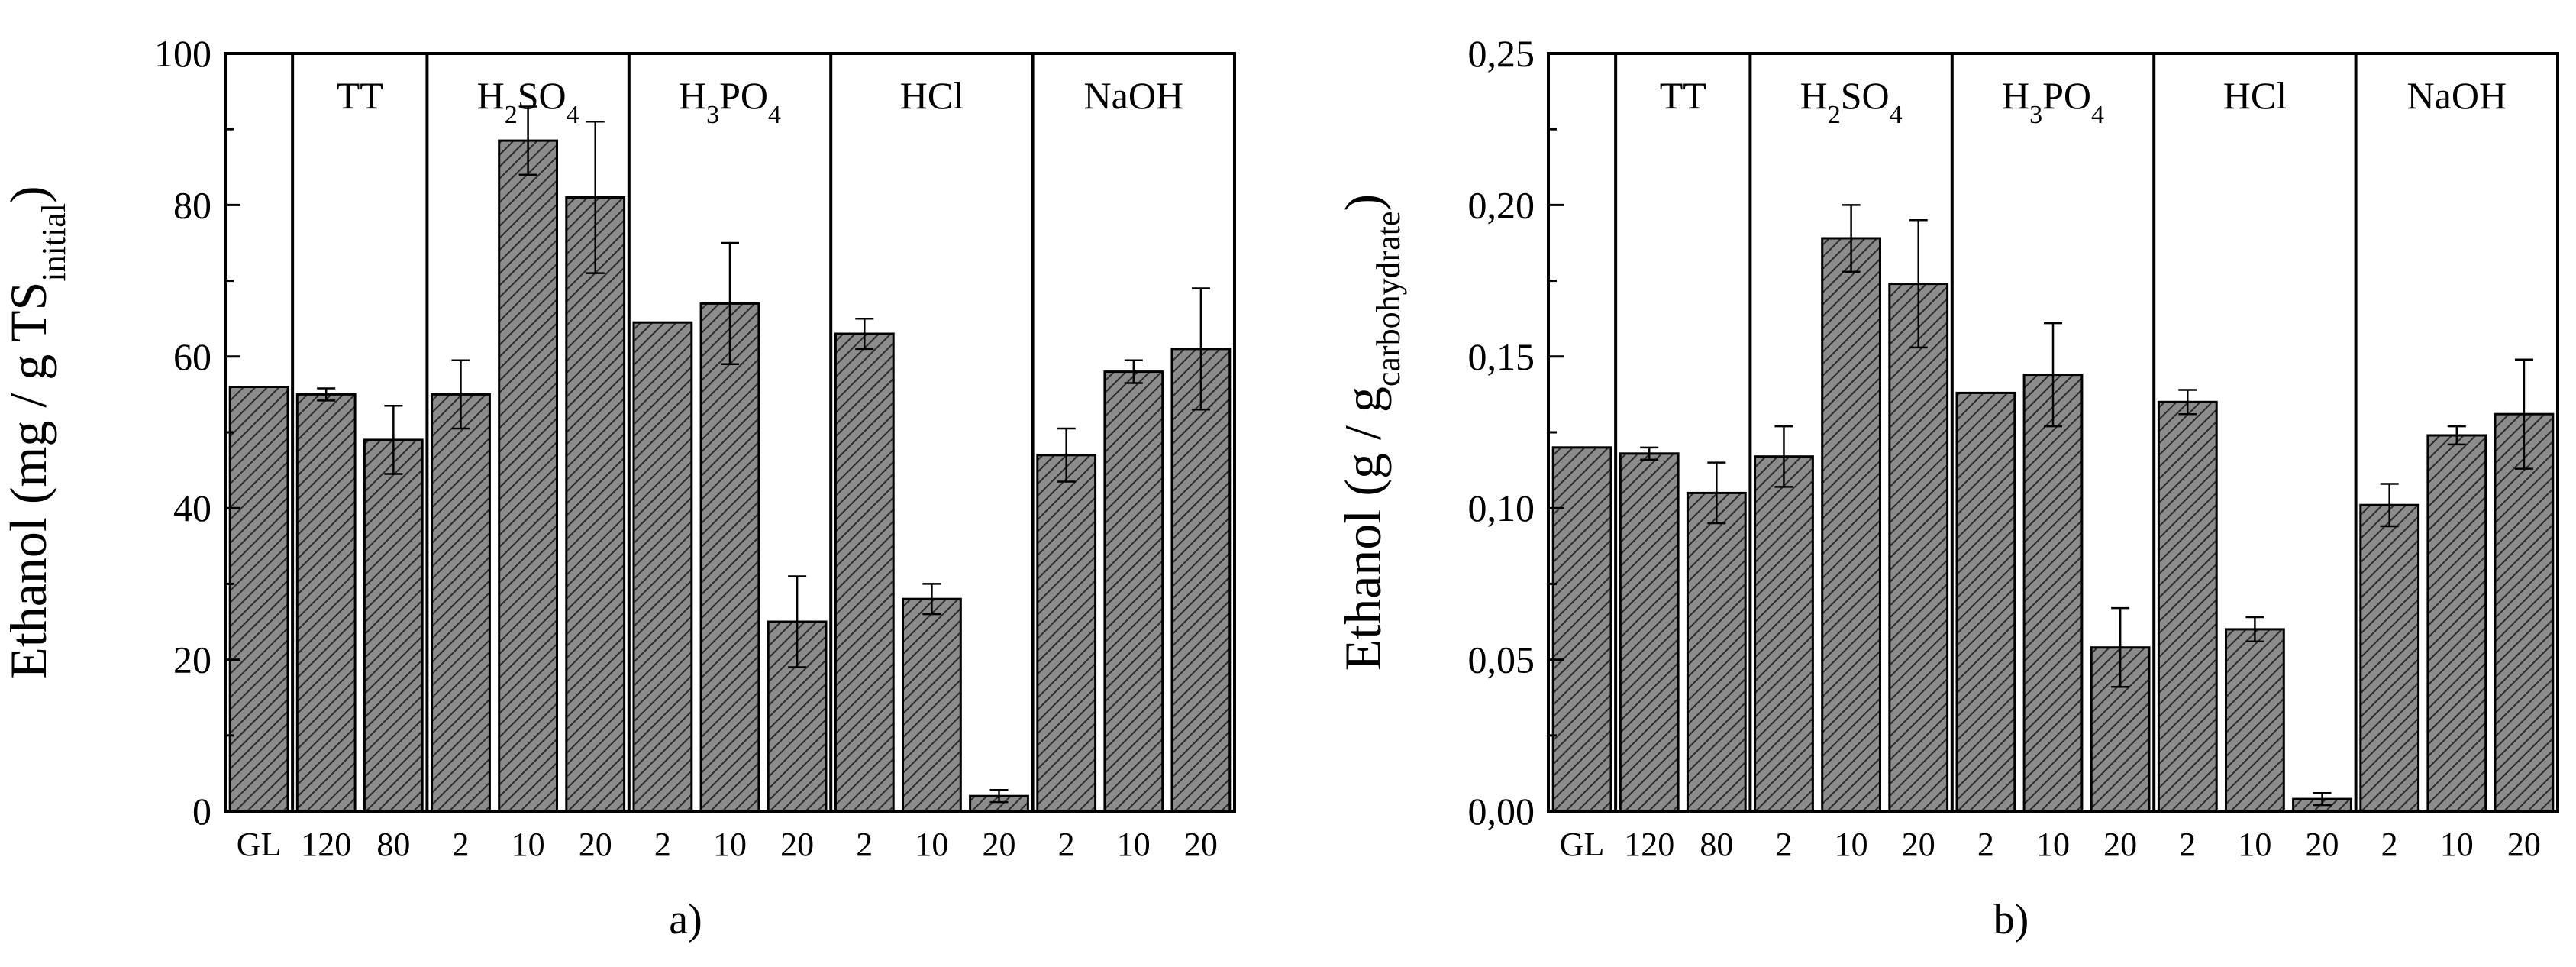 The height and width of the screenshot is (967, 2576). I want to click on y-tick-label: 40, so click(192, 508).